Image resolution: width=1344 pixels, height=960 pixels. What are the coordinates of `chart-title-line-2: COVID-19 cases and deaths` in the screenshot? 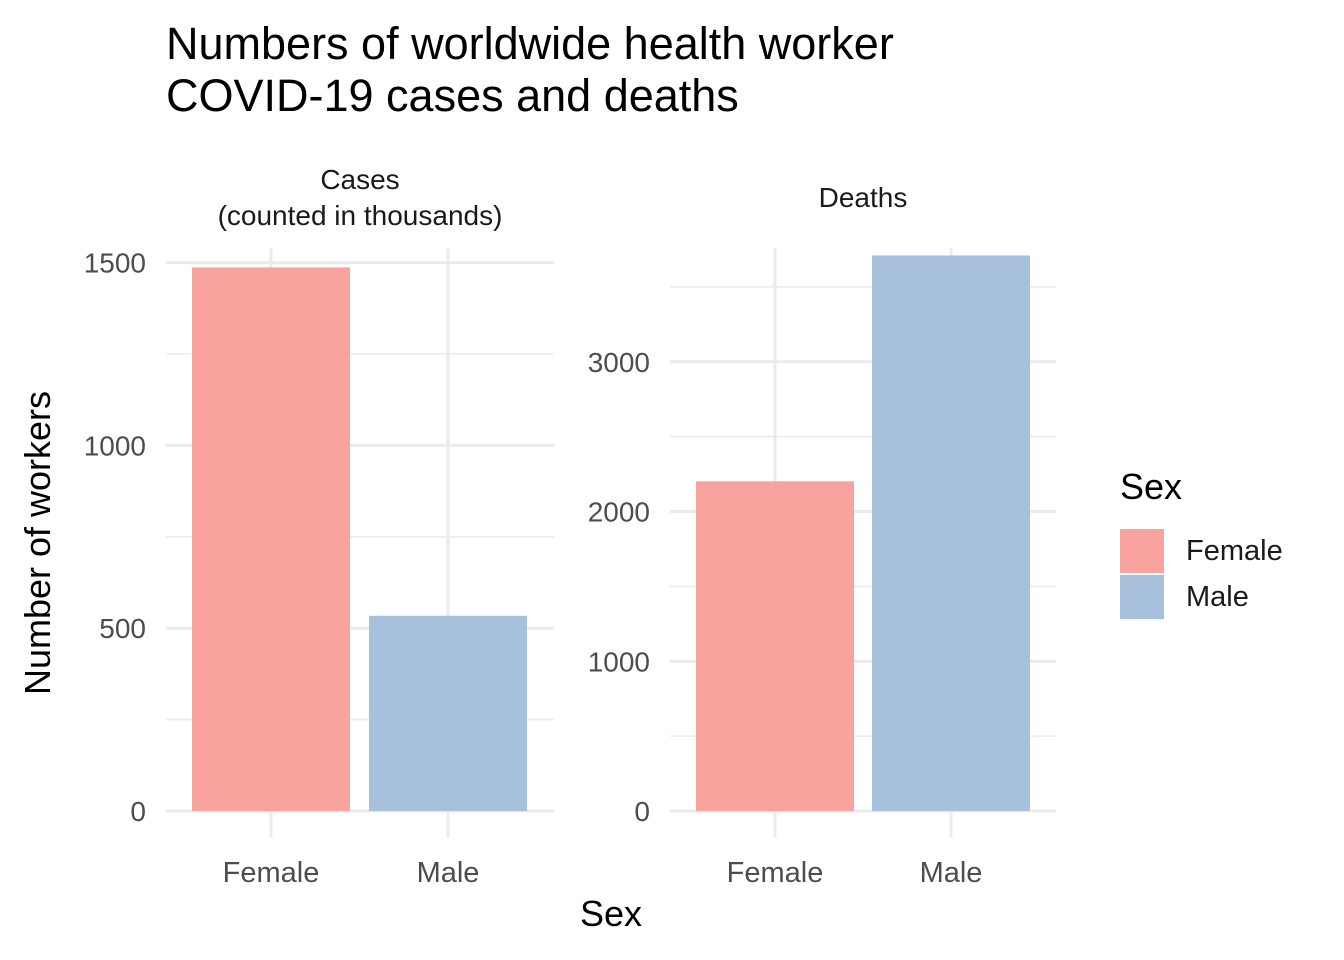 It's located at (452, 95).